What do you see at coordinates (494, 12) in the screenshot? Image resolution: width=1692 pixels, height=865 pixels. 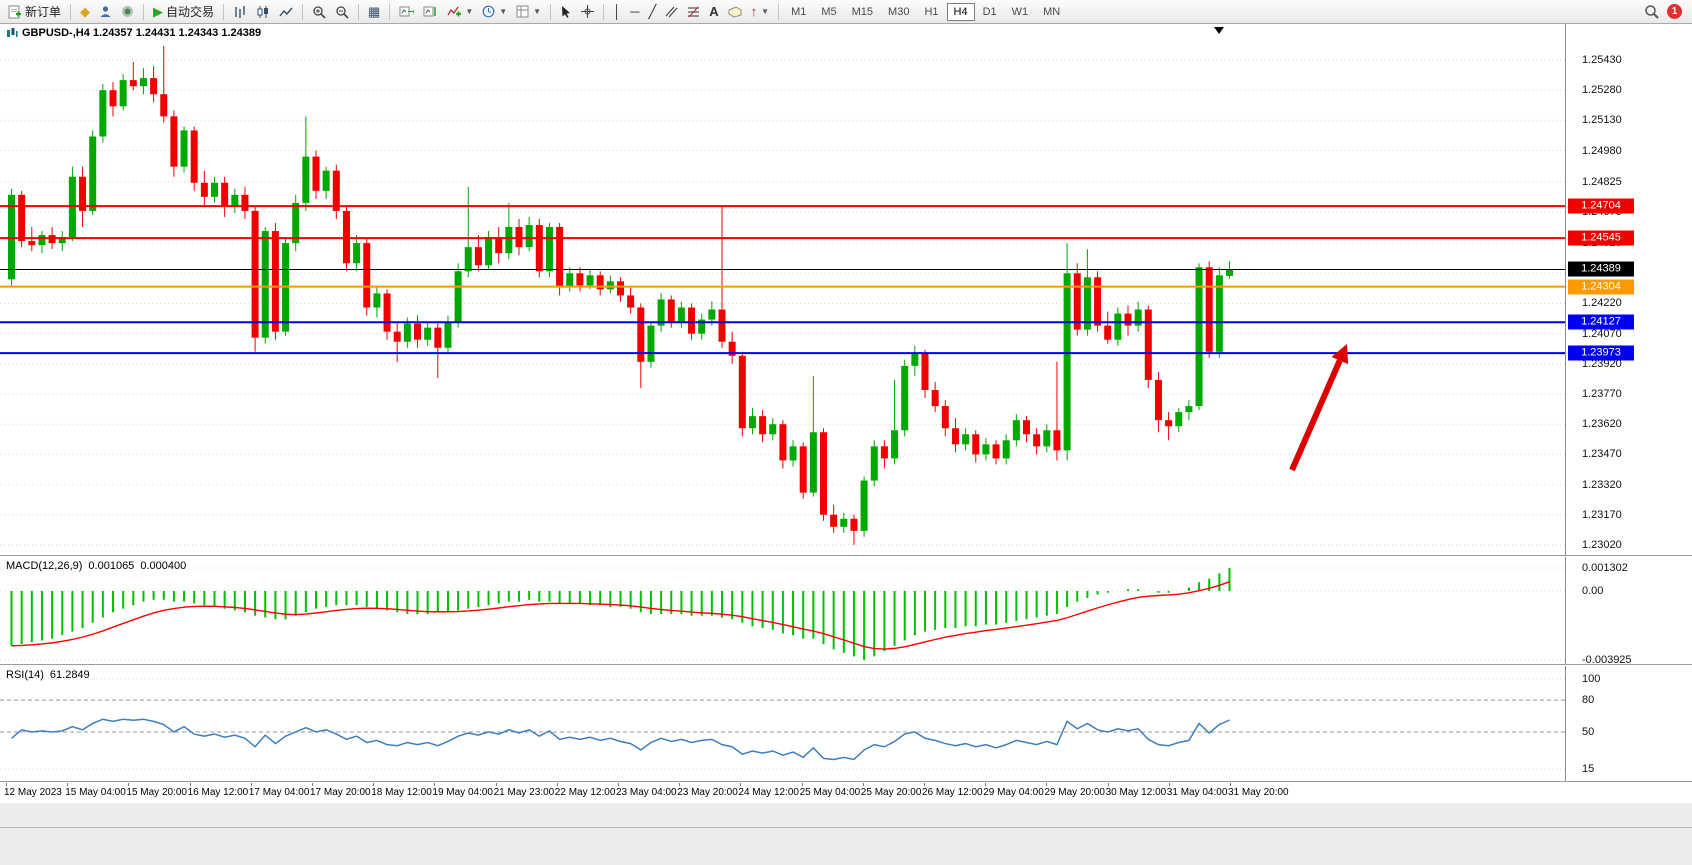 I see `periods-button: ▼` at bounding box center [494, 12].